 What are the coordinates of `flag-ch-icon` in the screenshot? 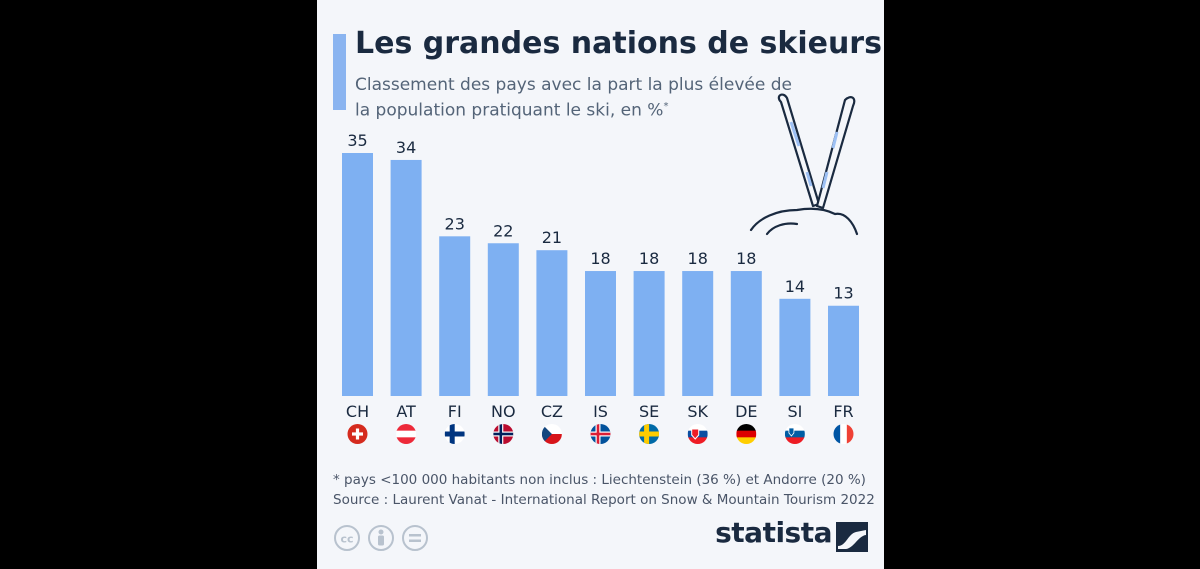 It's located at (357, 434).